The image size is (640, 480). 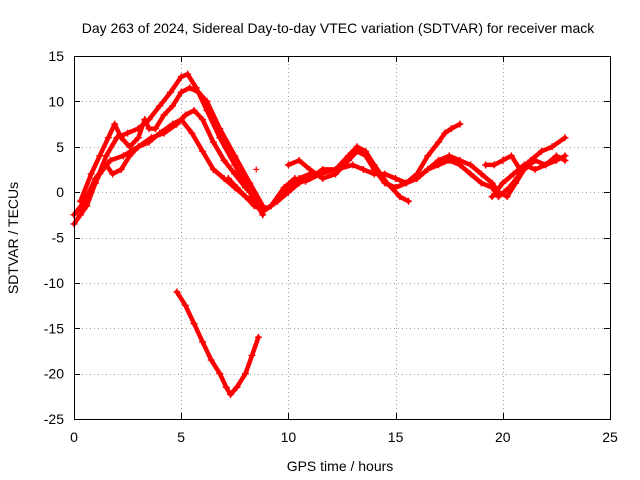 I want to click on y-tick-label: 15, so click(x=56, y=56).